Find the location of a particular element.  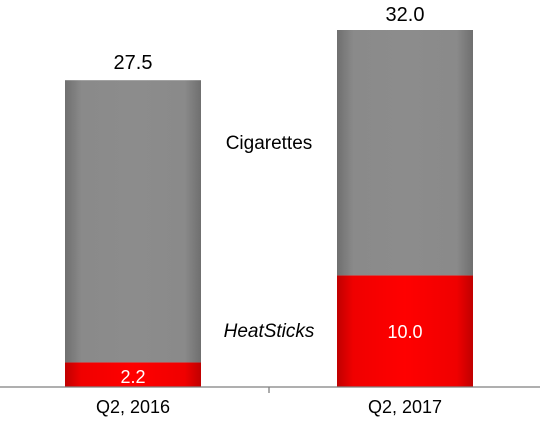

x-tick-label-q2-2016: Q2, 2016 is located at coordinates (133, 407).